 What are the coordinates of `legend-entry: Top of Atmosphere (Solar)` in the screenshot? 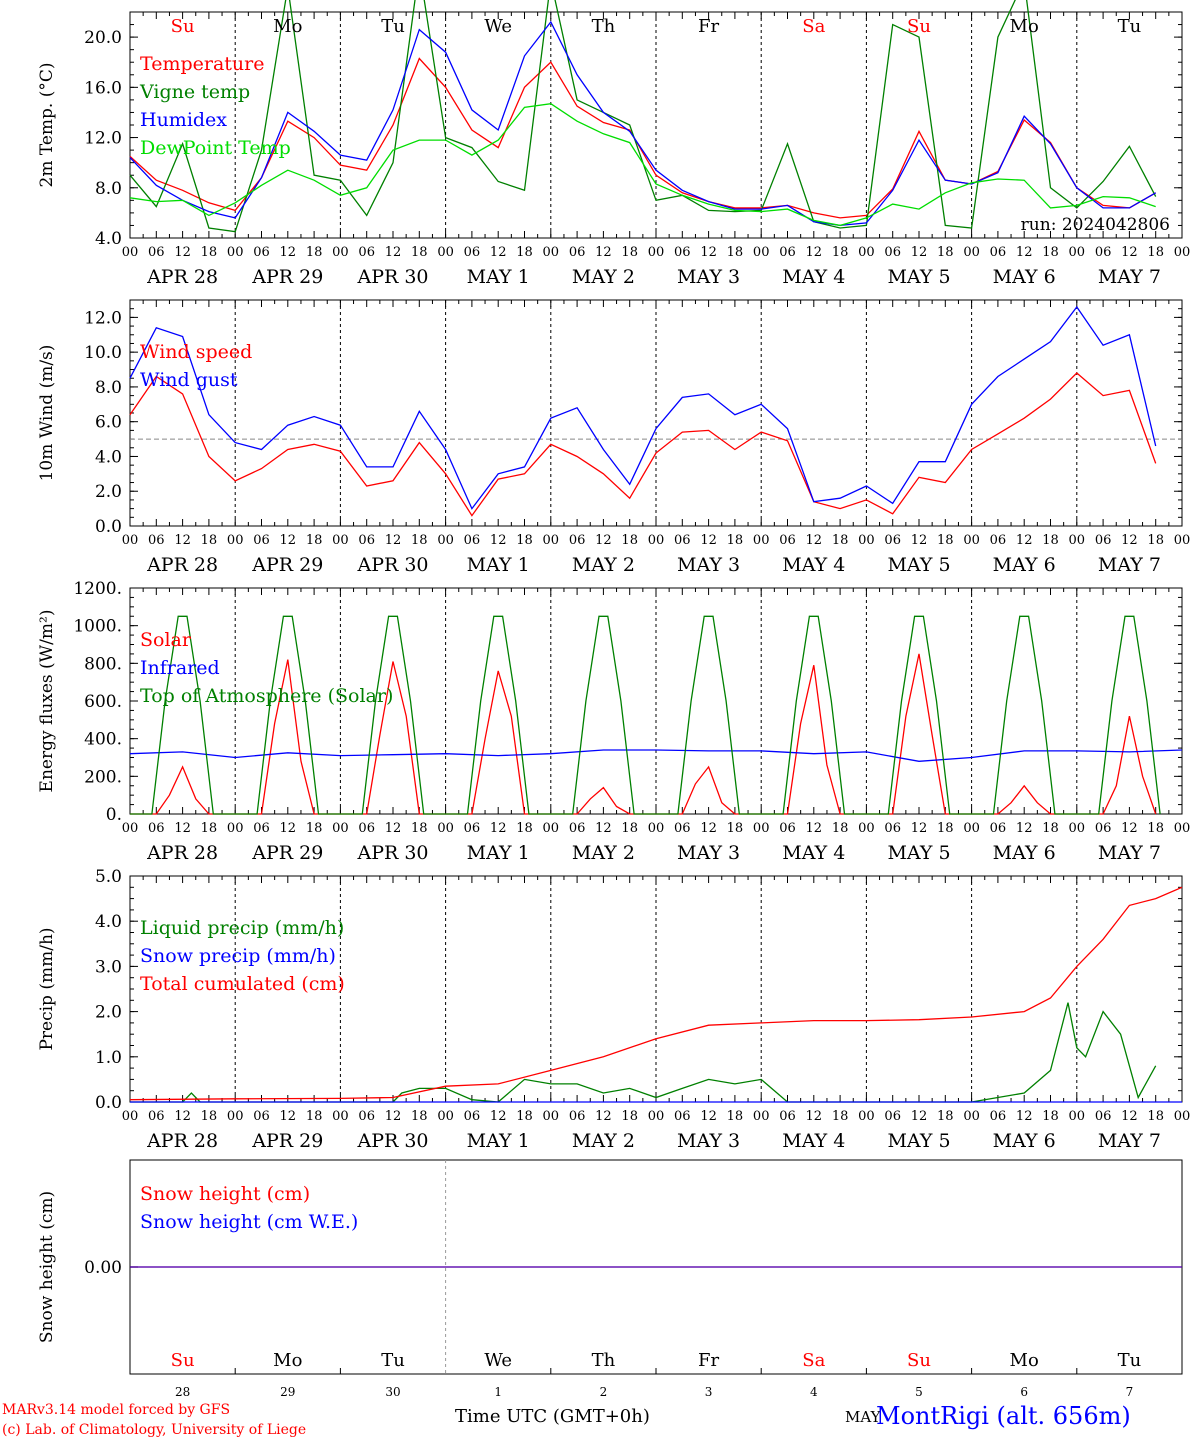 It's located at (266, 696).